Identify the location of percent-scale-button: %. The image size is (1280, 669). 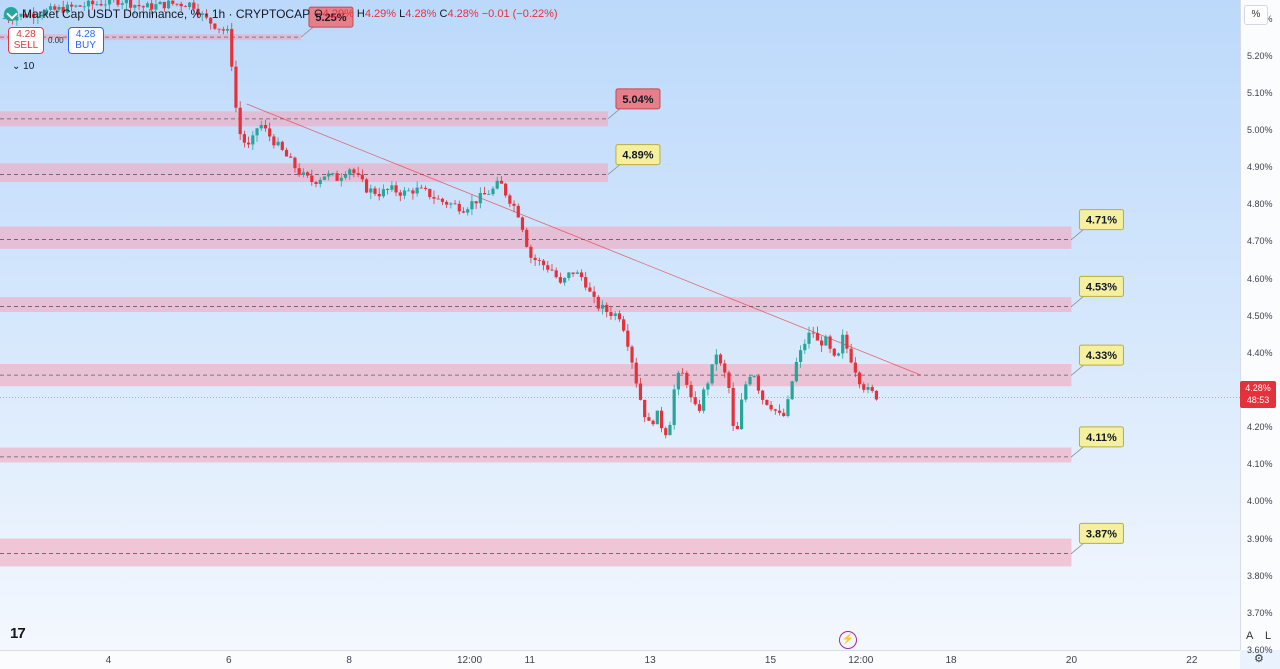
(1256, 15).